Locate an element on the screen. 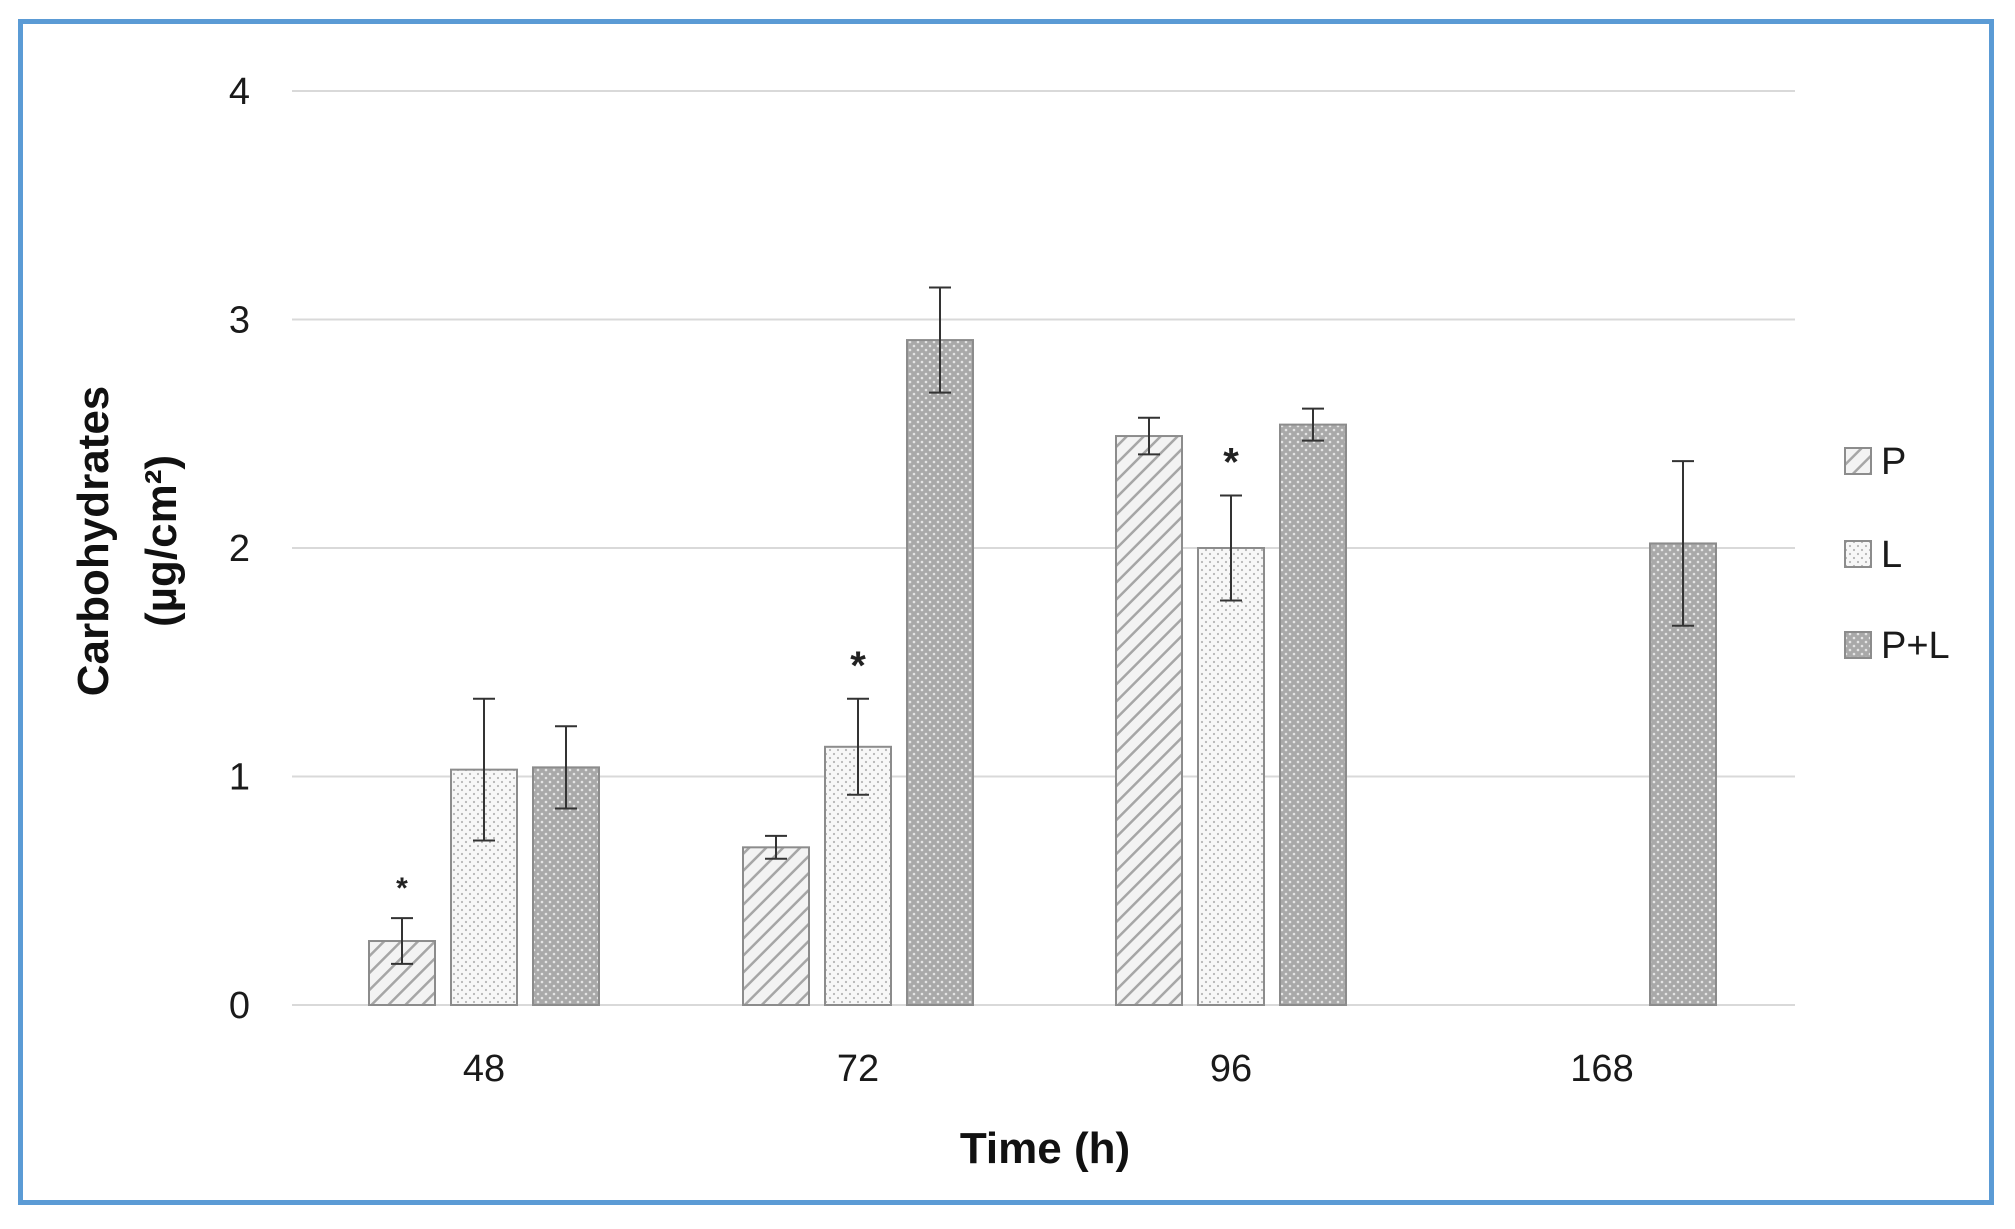 This screenshot has width=2015, height=1229. x-tick-label-48: 48 is located at coordinates (484, 1069).